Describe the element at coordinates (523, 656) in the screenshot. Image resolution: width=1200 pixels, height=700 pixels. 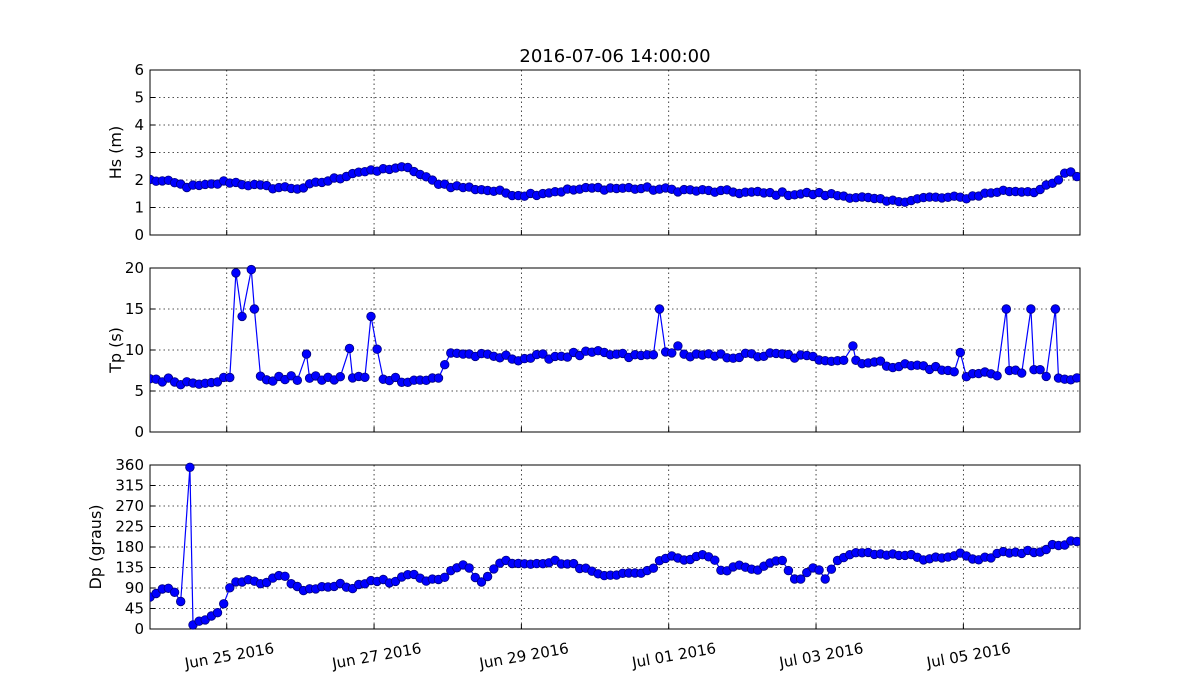
I see `x-tick-label: Jun 29 2016` at that location.